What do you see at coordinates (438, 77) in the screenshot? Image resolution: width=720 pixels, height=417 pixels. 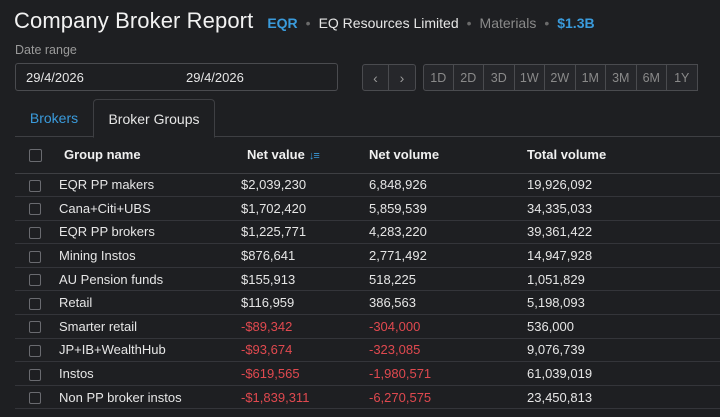 I see `range-1d-button: 1D` at bounding box center [438, 77].